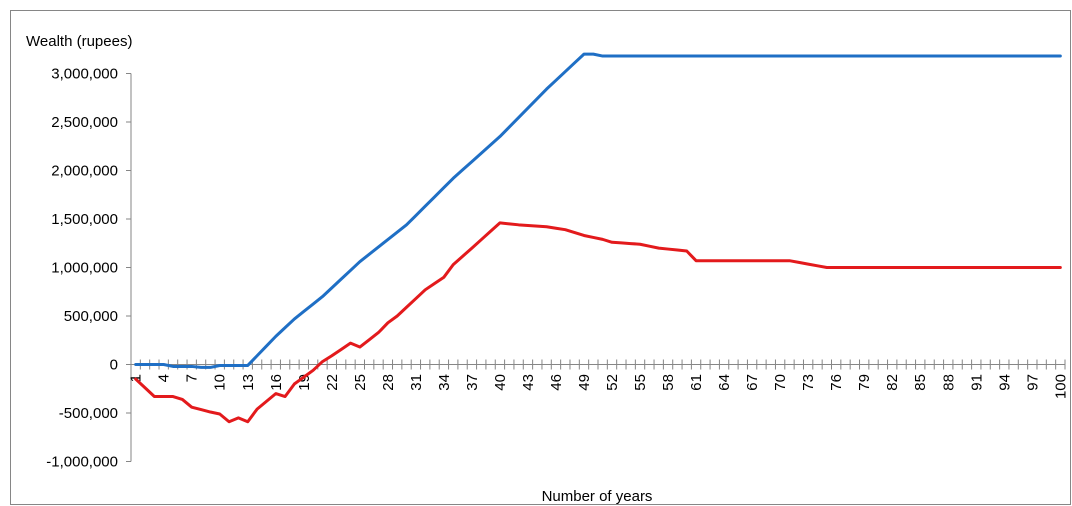 This screenshot has width=1072, height=506. Describe the element at coordinates (500, 382) in the screenshot. I see `x-tick-label: 40` at that location.